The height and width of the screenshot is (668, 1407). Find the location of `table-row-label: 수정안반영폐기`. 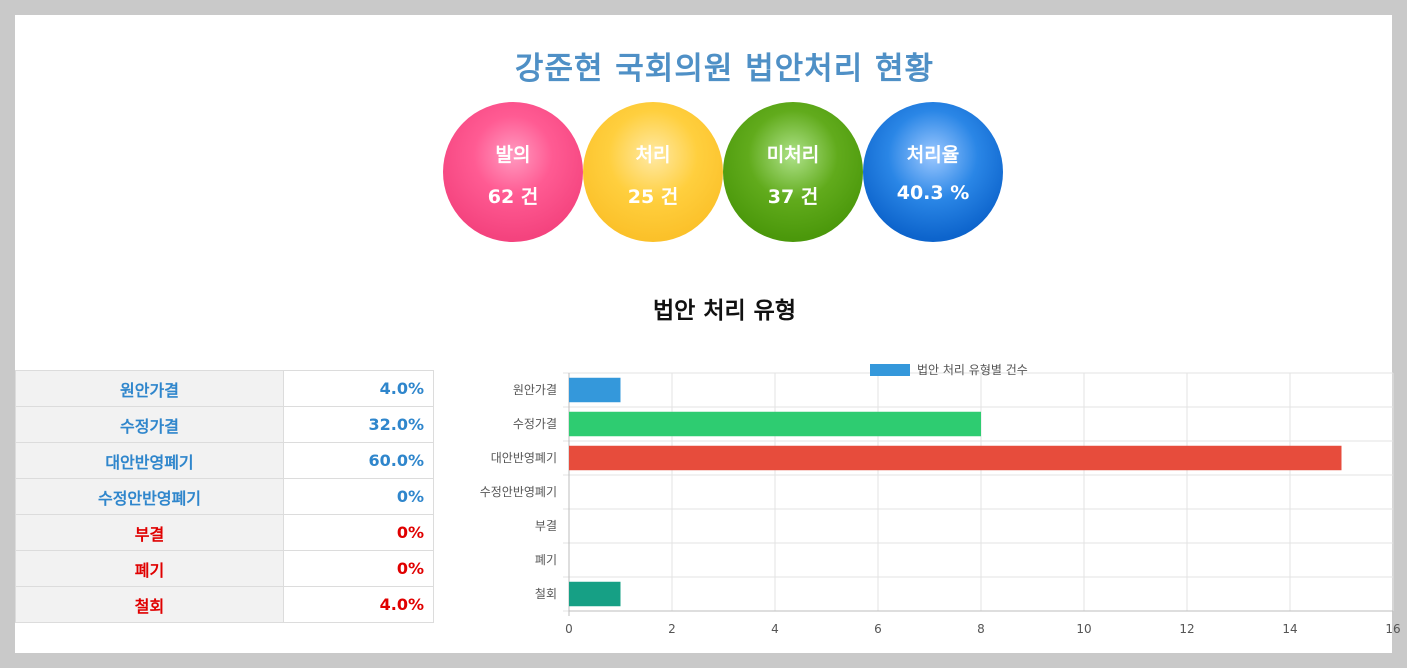

table-row-label: 수정안반영폐기 is located at coordinates (149, 496).